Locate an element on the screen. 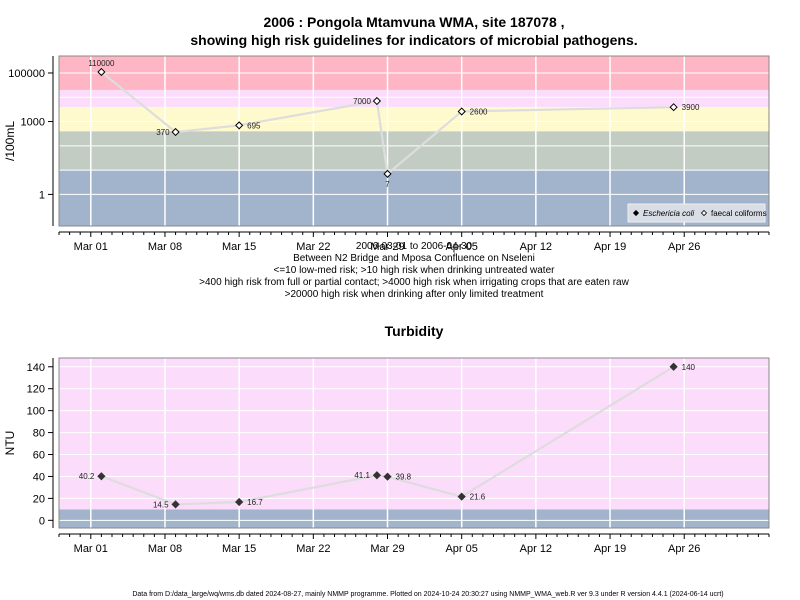 This screenshot has width=800, height=600. data-label: 14.5 is located at coordinates (161, 504).